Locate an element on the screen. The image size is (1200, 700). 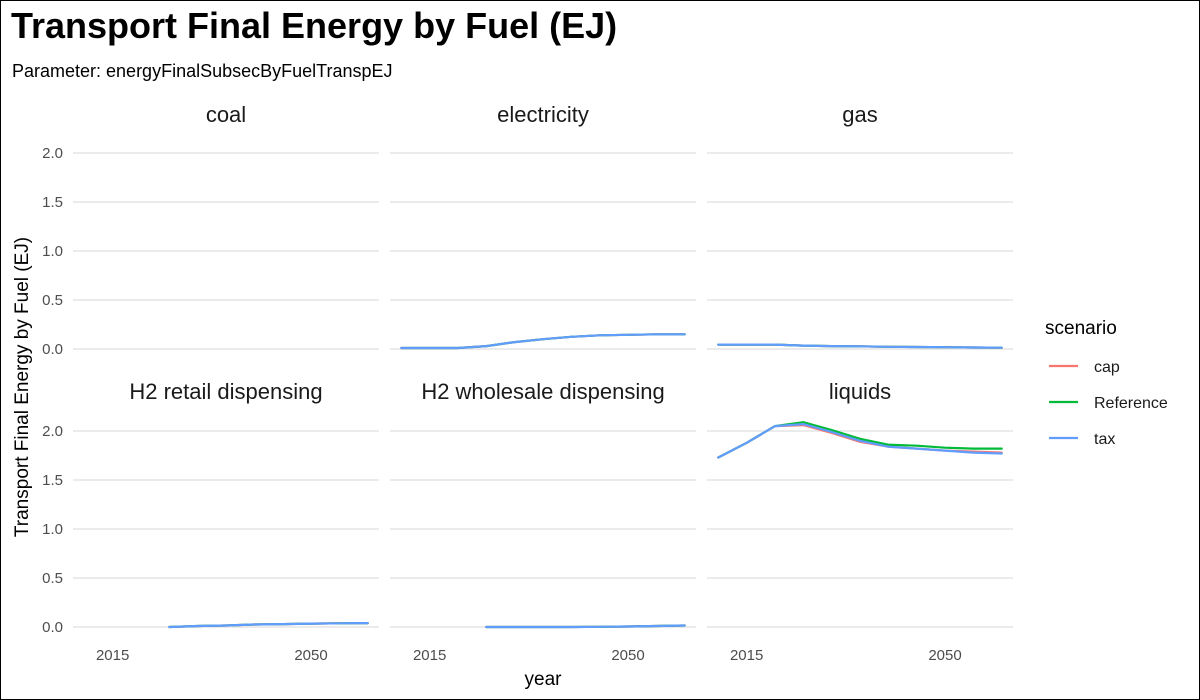
facet-label-gas: gas is located at coordinates (859, 114).